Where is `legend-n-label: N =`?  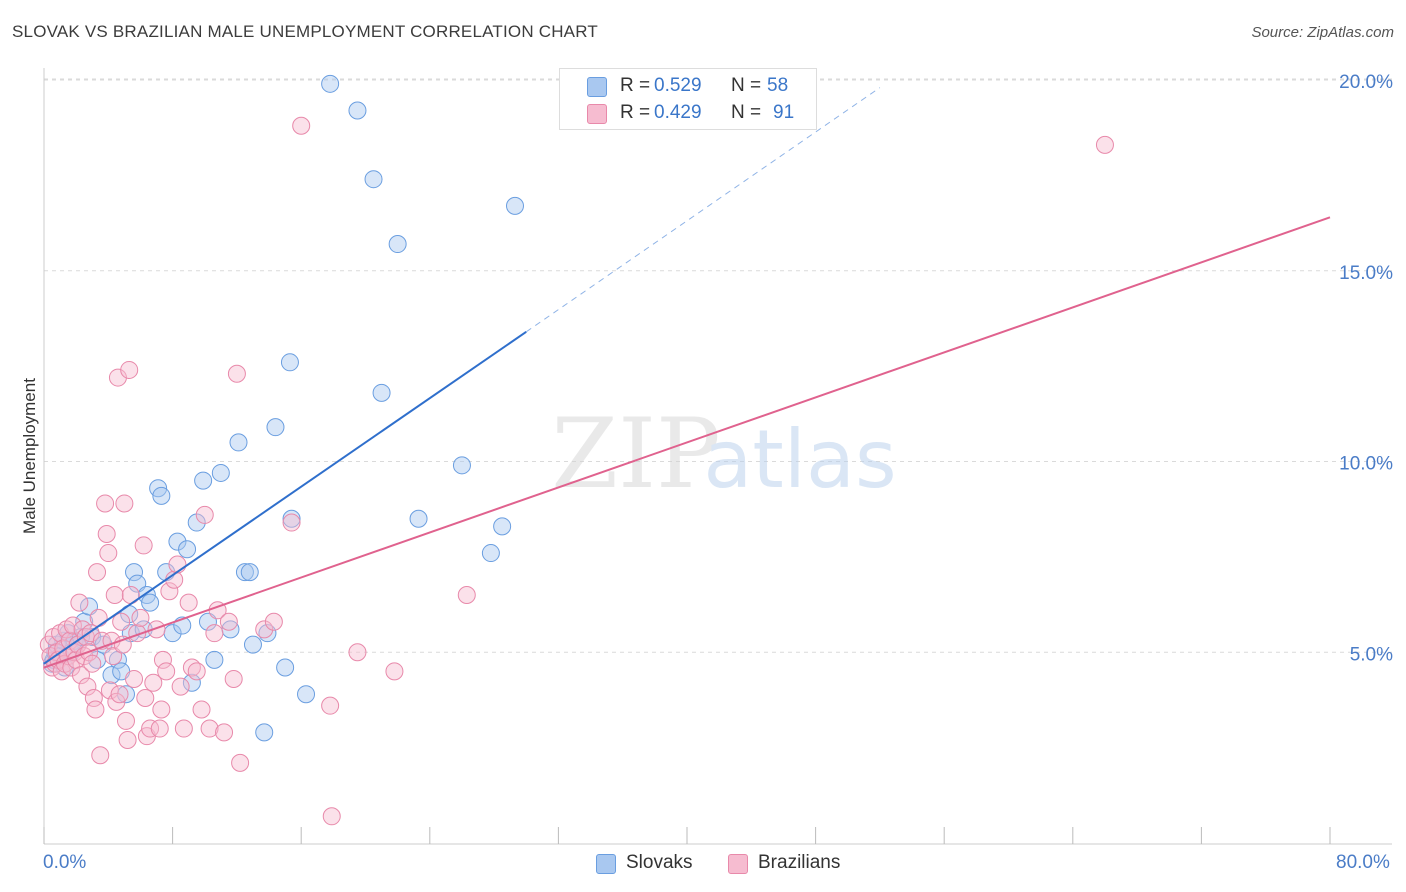
legend-n-label: N = is located at coordinates (746, 85).